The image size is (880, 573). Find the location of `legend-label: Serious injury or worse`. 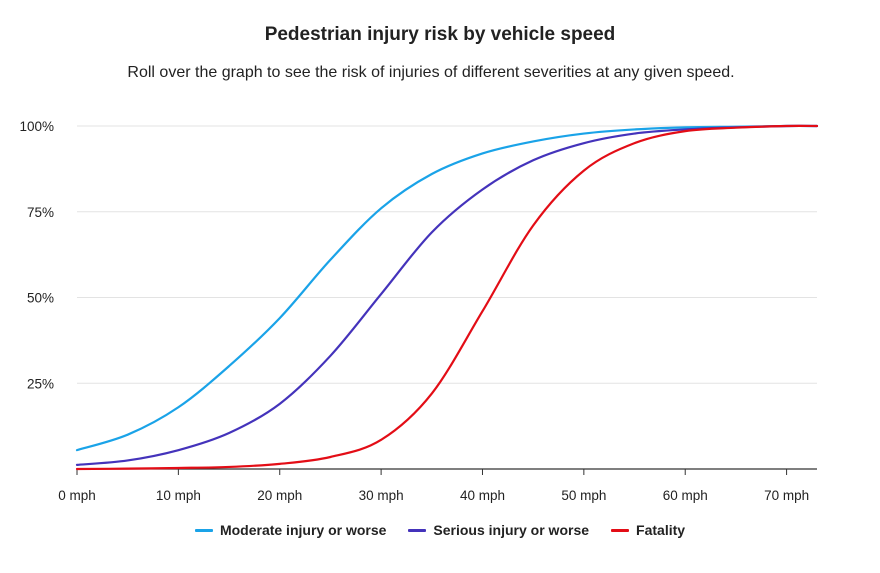

legend-label: Serious injury or worse is located at coordinates (511, 530).